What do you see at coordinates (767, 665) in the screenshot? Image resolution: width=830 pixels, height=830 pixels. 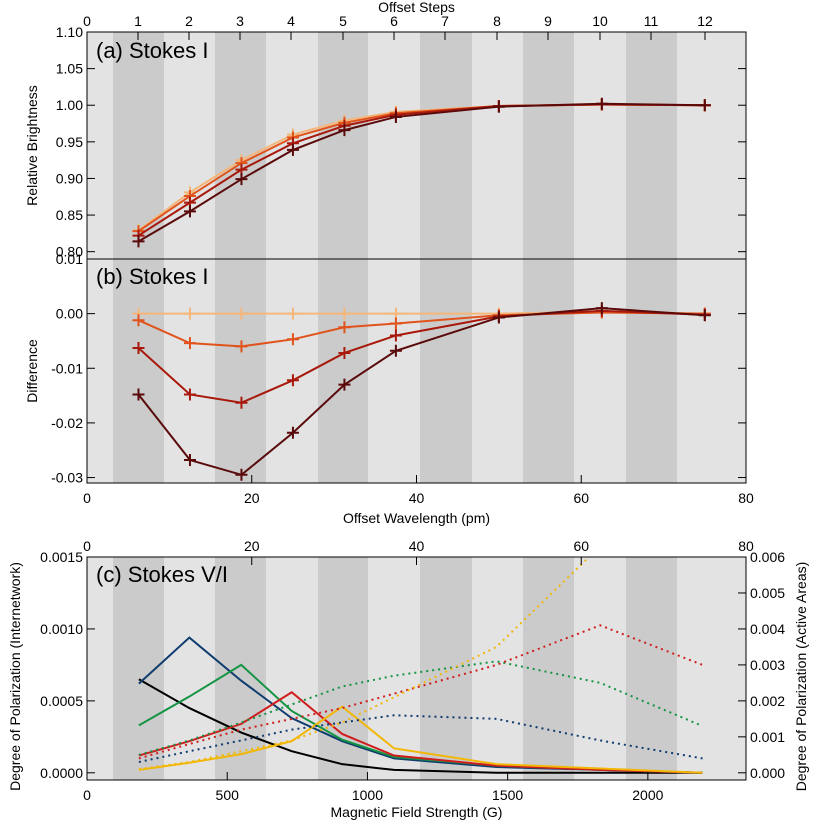 I see `panel-c-y2tick-label-3: 0.003` at bounding box center [767, 665].